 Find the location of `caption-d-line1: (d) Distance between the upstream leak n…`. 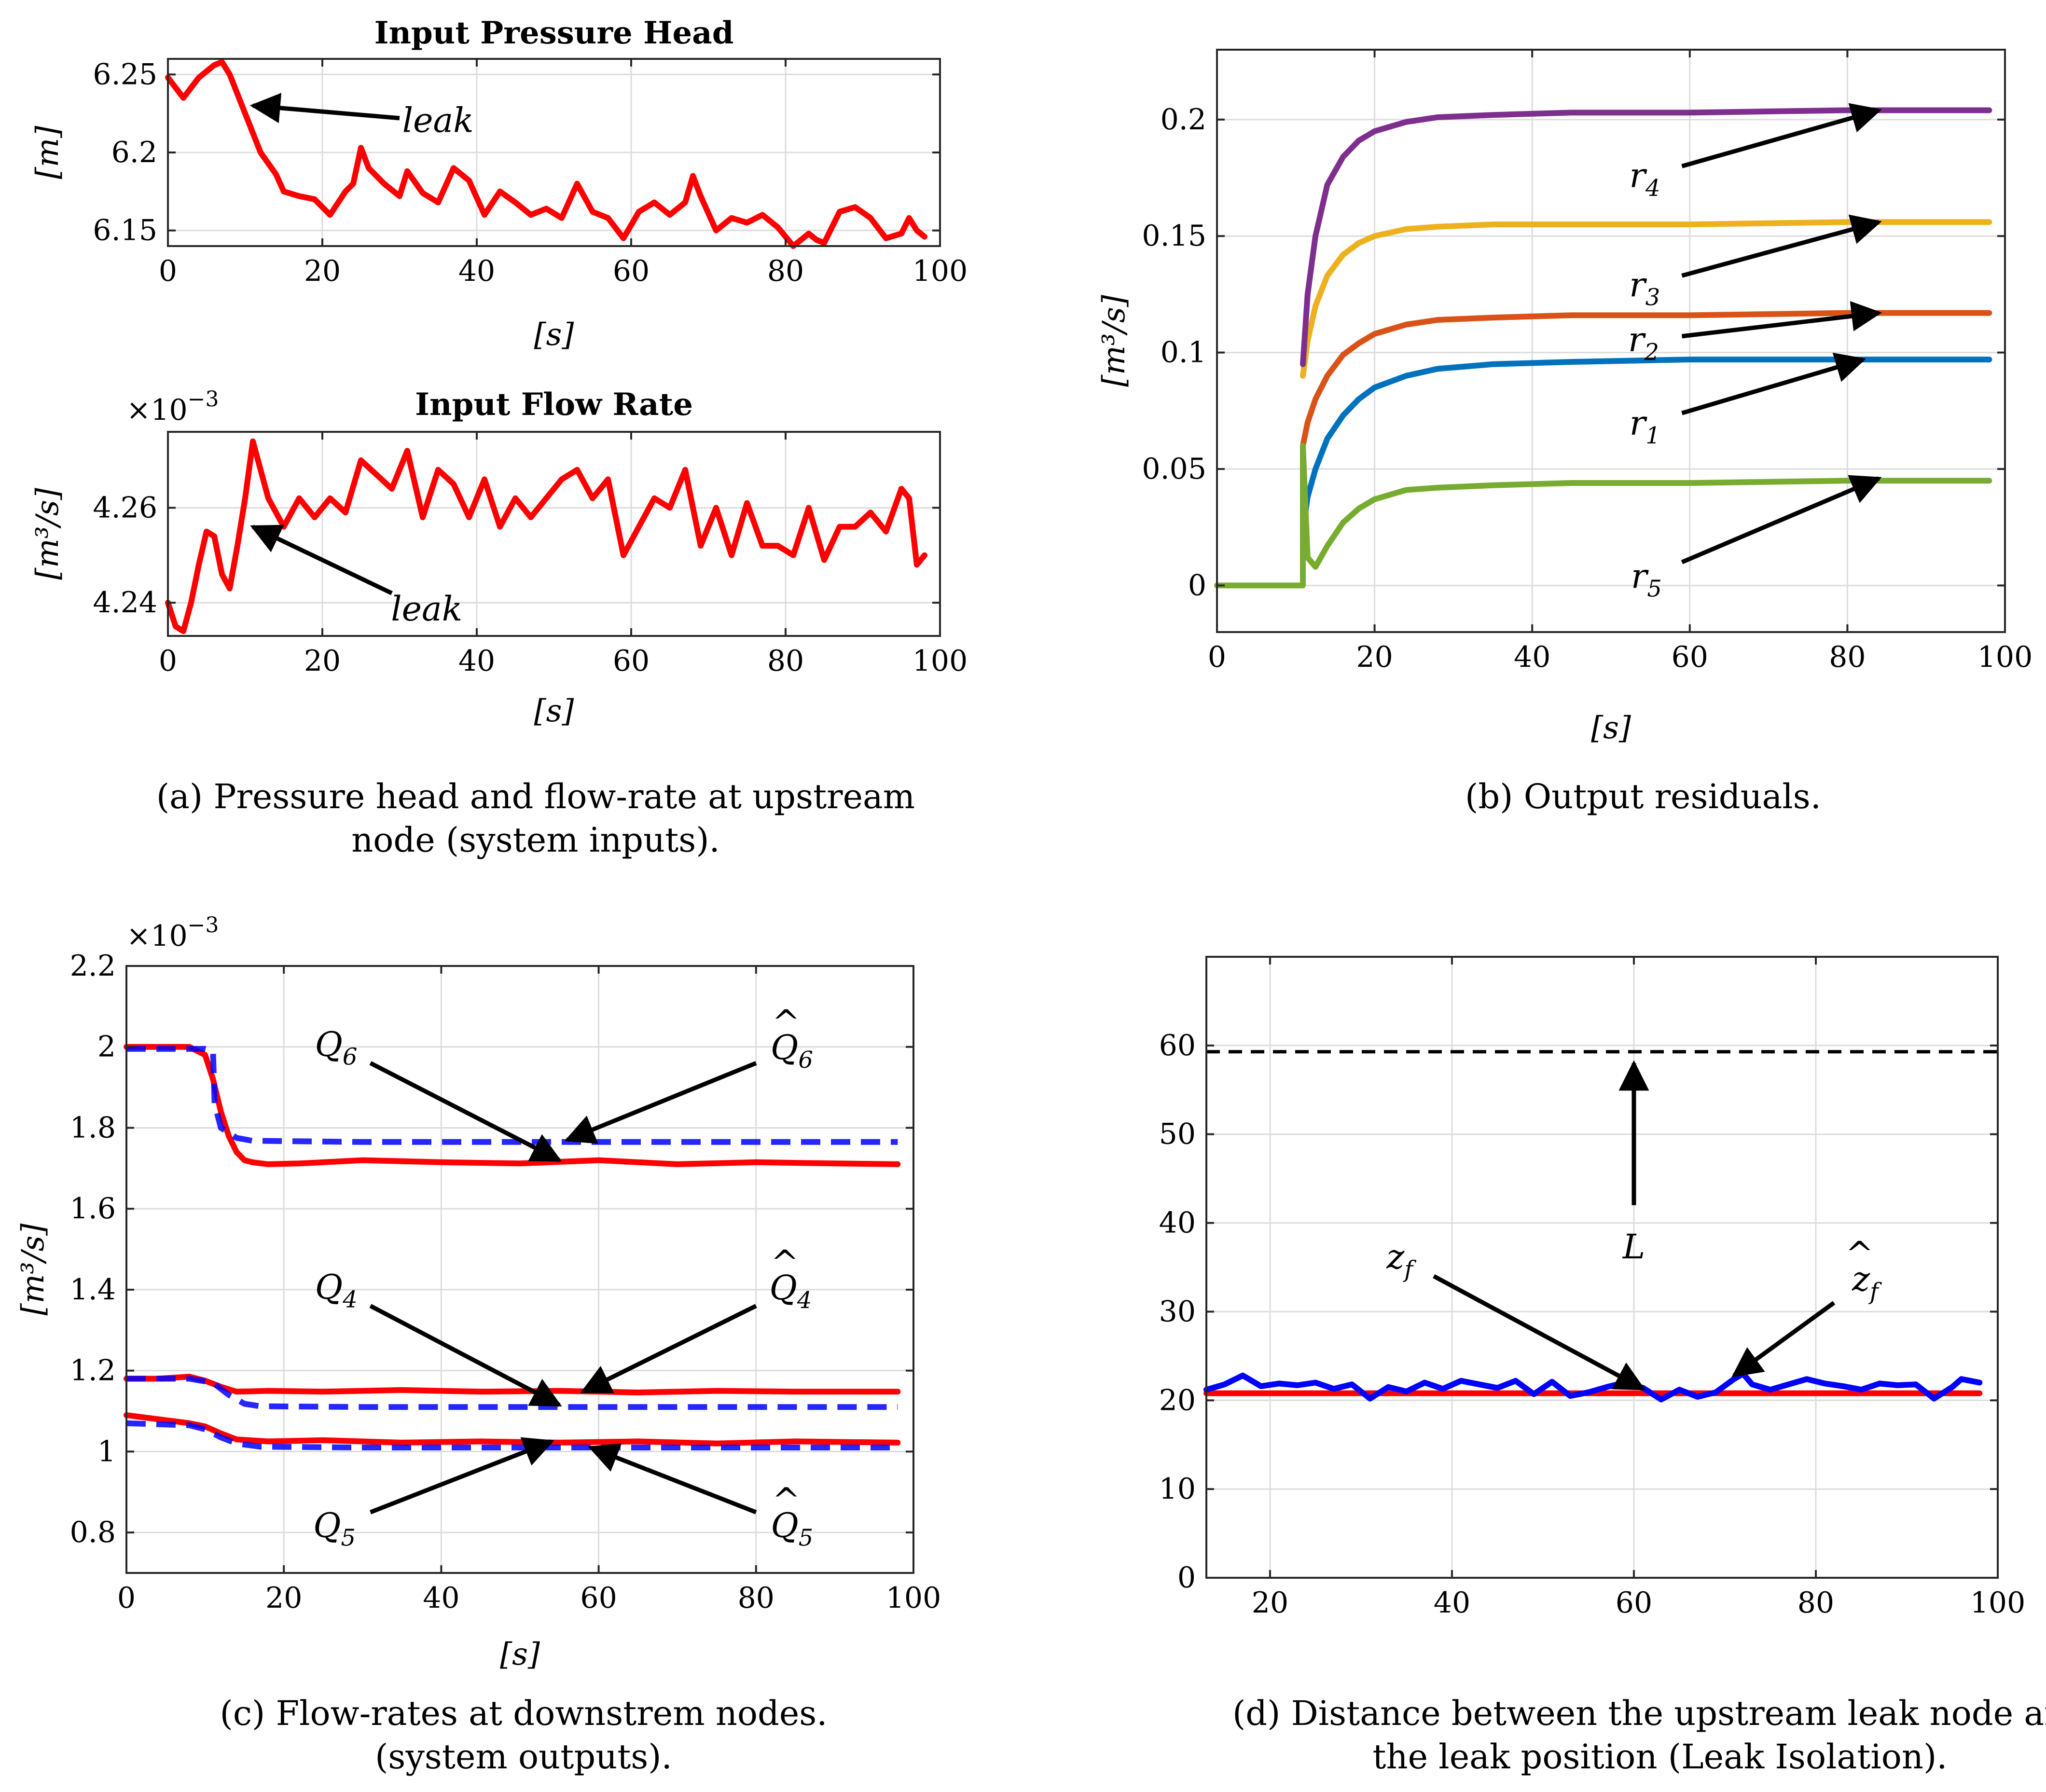

caption-d-line1: (d) Distance between the upstream leak n… is located at coordinates (1639, 1713).